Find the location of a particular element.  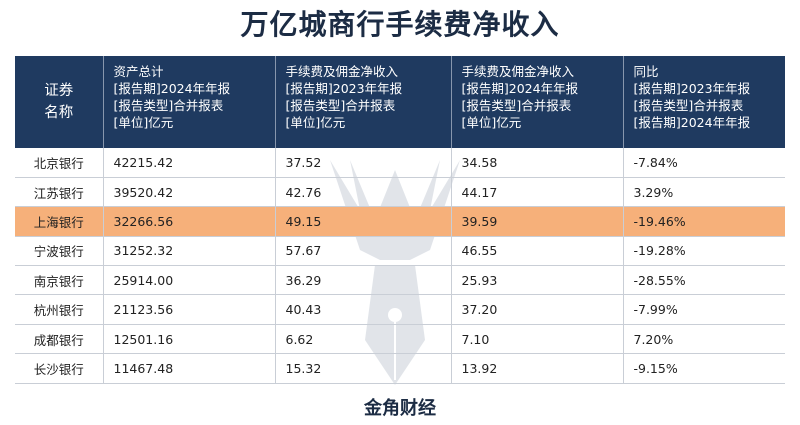

column-header-line: 同比 is located at coordinates (646, 71).